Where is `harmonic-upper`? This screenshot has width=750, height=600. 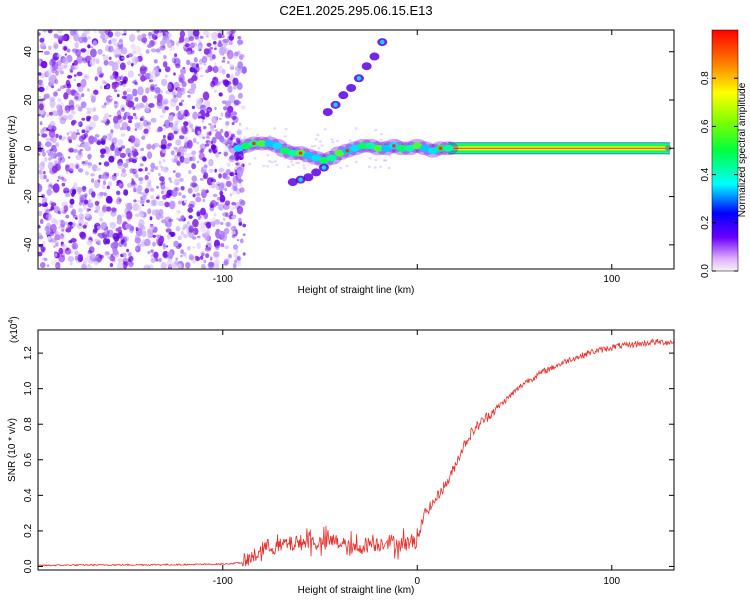 harmonic-upper is located at coordinates (355, 77).